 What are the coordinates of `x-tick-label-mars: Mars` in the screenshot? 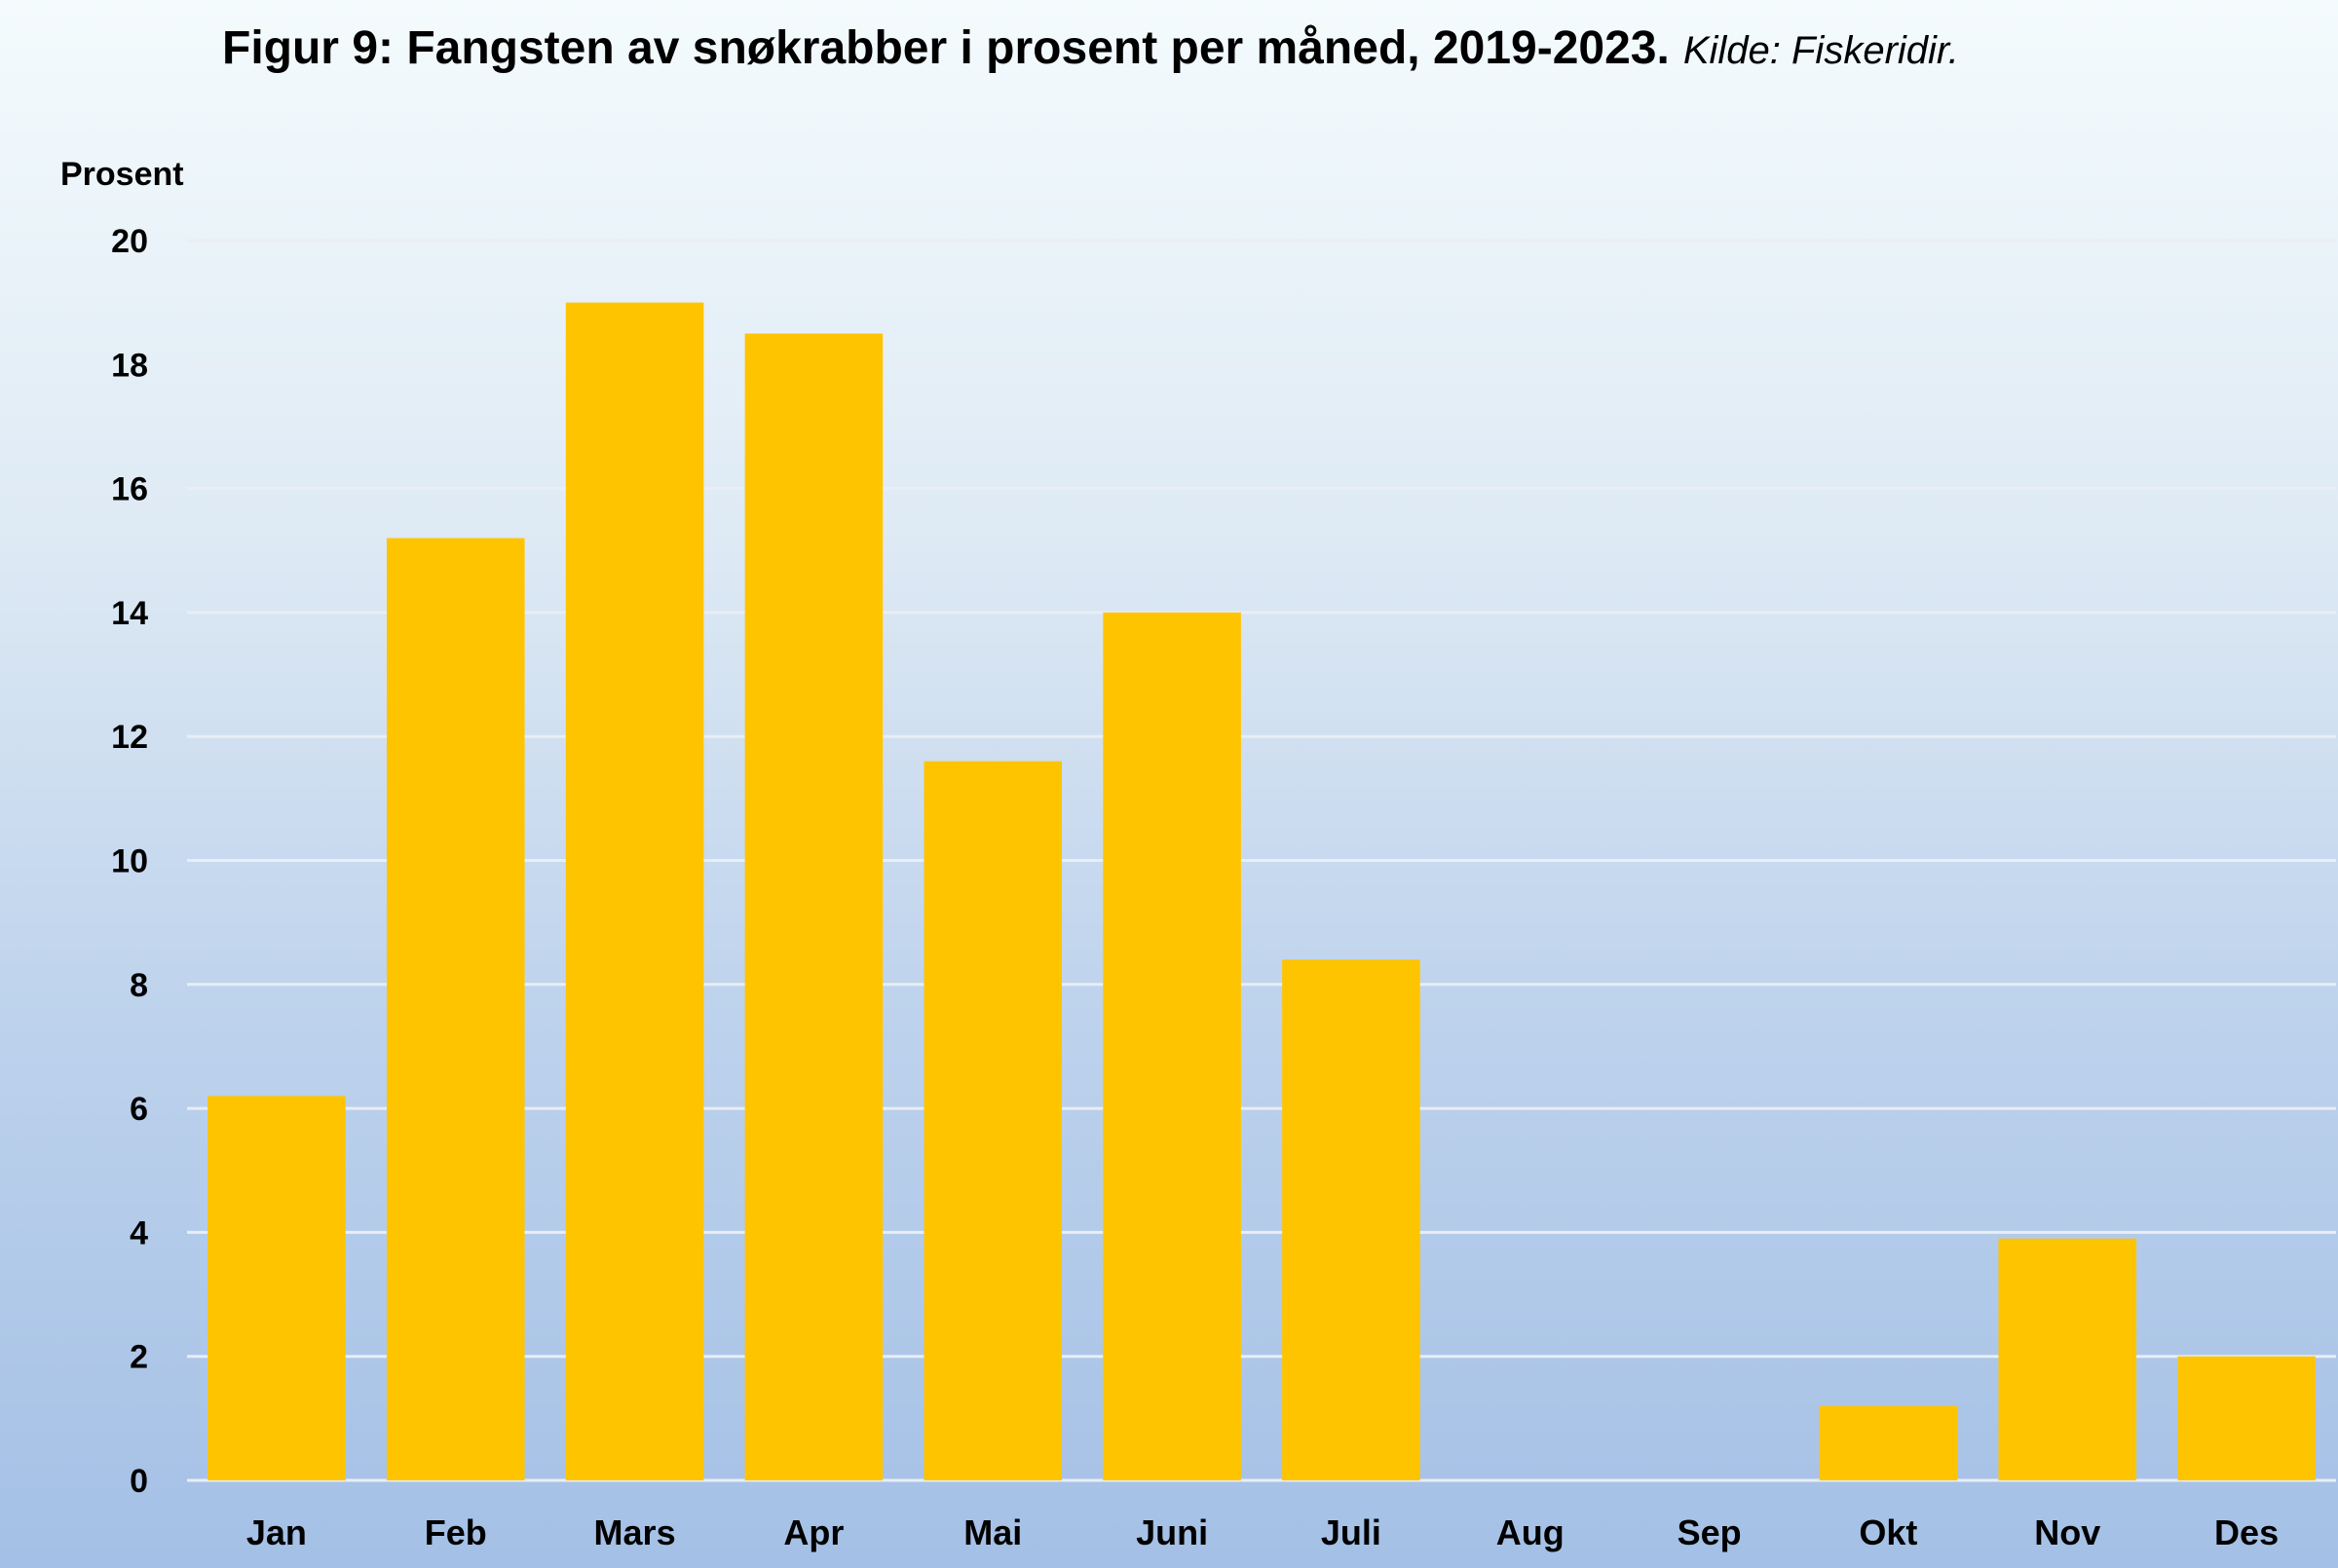 It's located at (635, 1532).